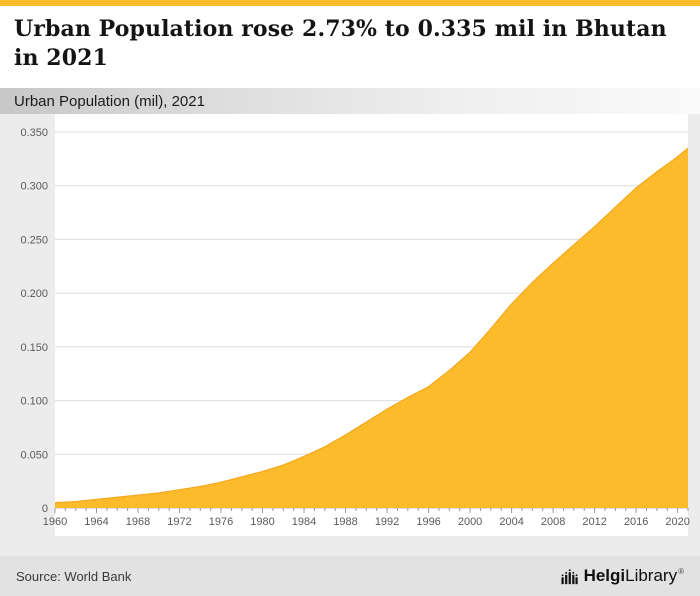 This screenshot has height=596, width=700. I want to click on svg-text: 0, so click(45, 509).